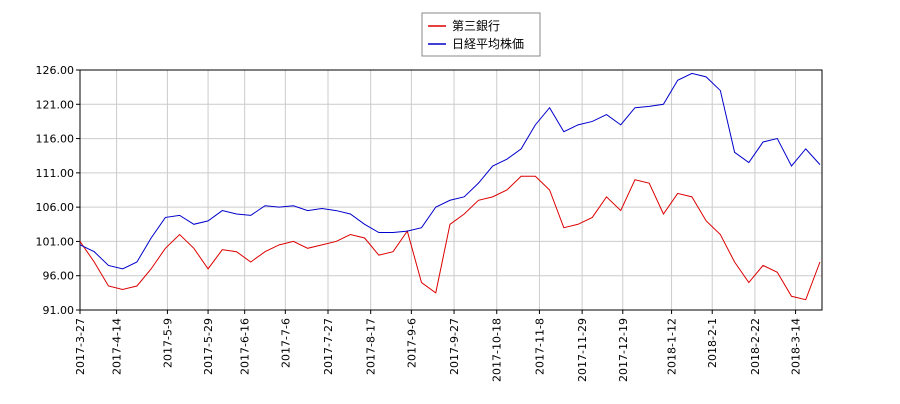  What do you see at coordinates (481, 34) in the screenshot?
I see `legend-box` at bounding box center [481, 34].